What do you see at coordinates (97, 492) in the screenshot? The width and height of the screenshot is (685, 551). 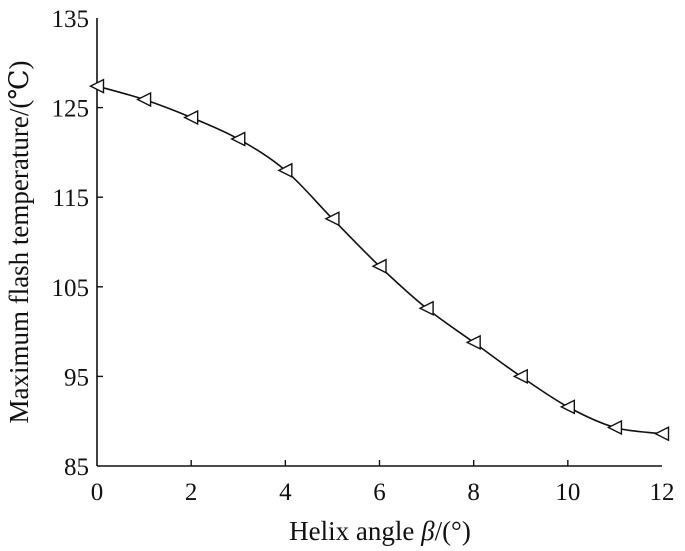 I see `x-tick-label: 0` at bounding box center [97, 492].